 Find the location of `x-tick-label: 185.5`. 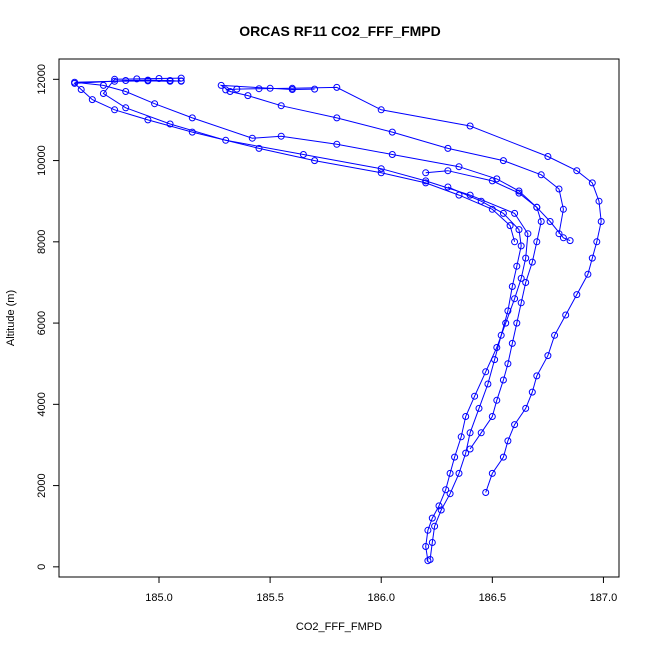

x-tick-label: 185.5 is located at coordinates (270, 598).